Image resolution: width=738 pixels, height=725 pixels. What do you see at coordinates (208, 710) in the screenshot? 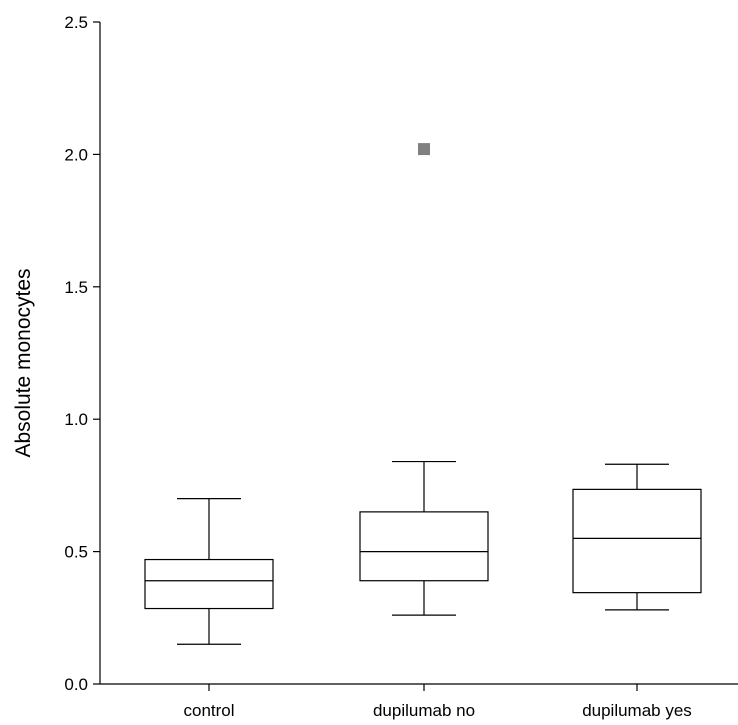
I see `x-tick-label: control` at bounding box center [208, 710].